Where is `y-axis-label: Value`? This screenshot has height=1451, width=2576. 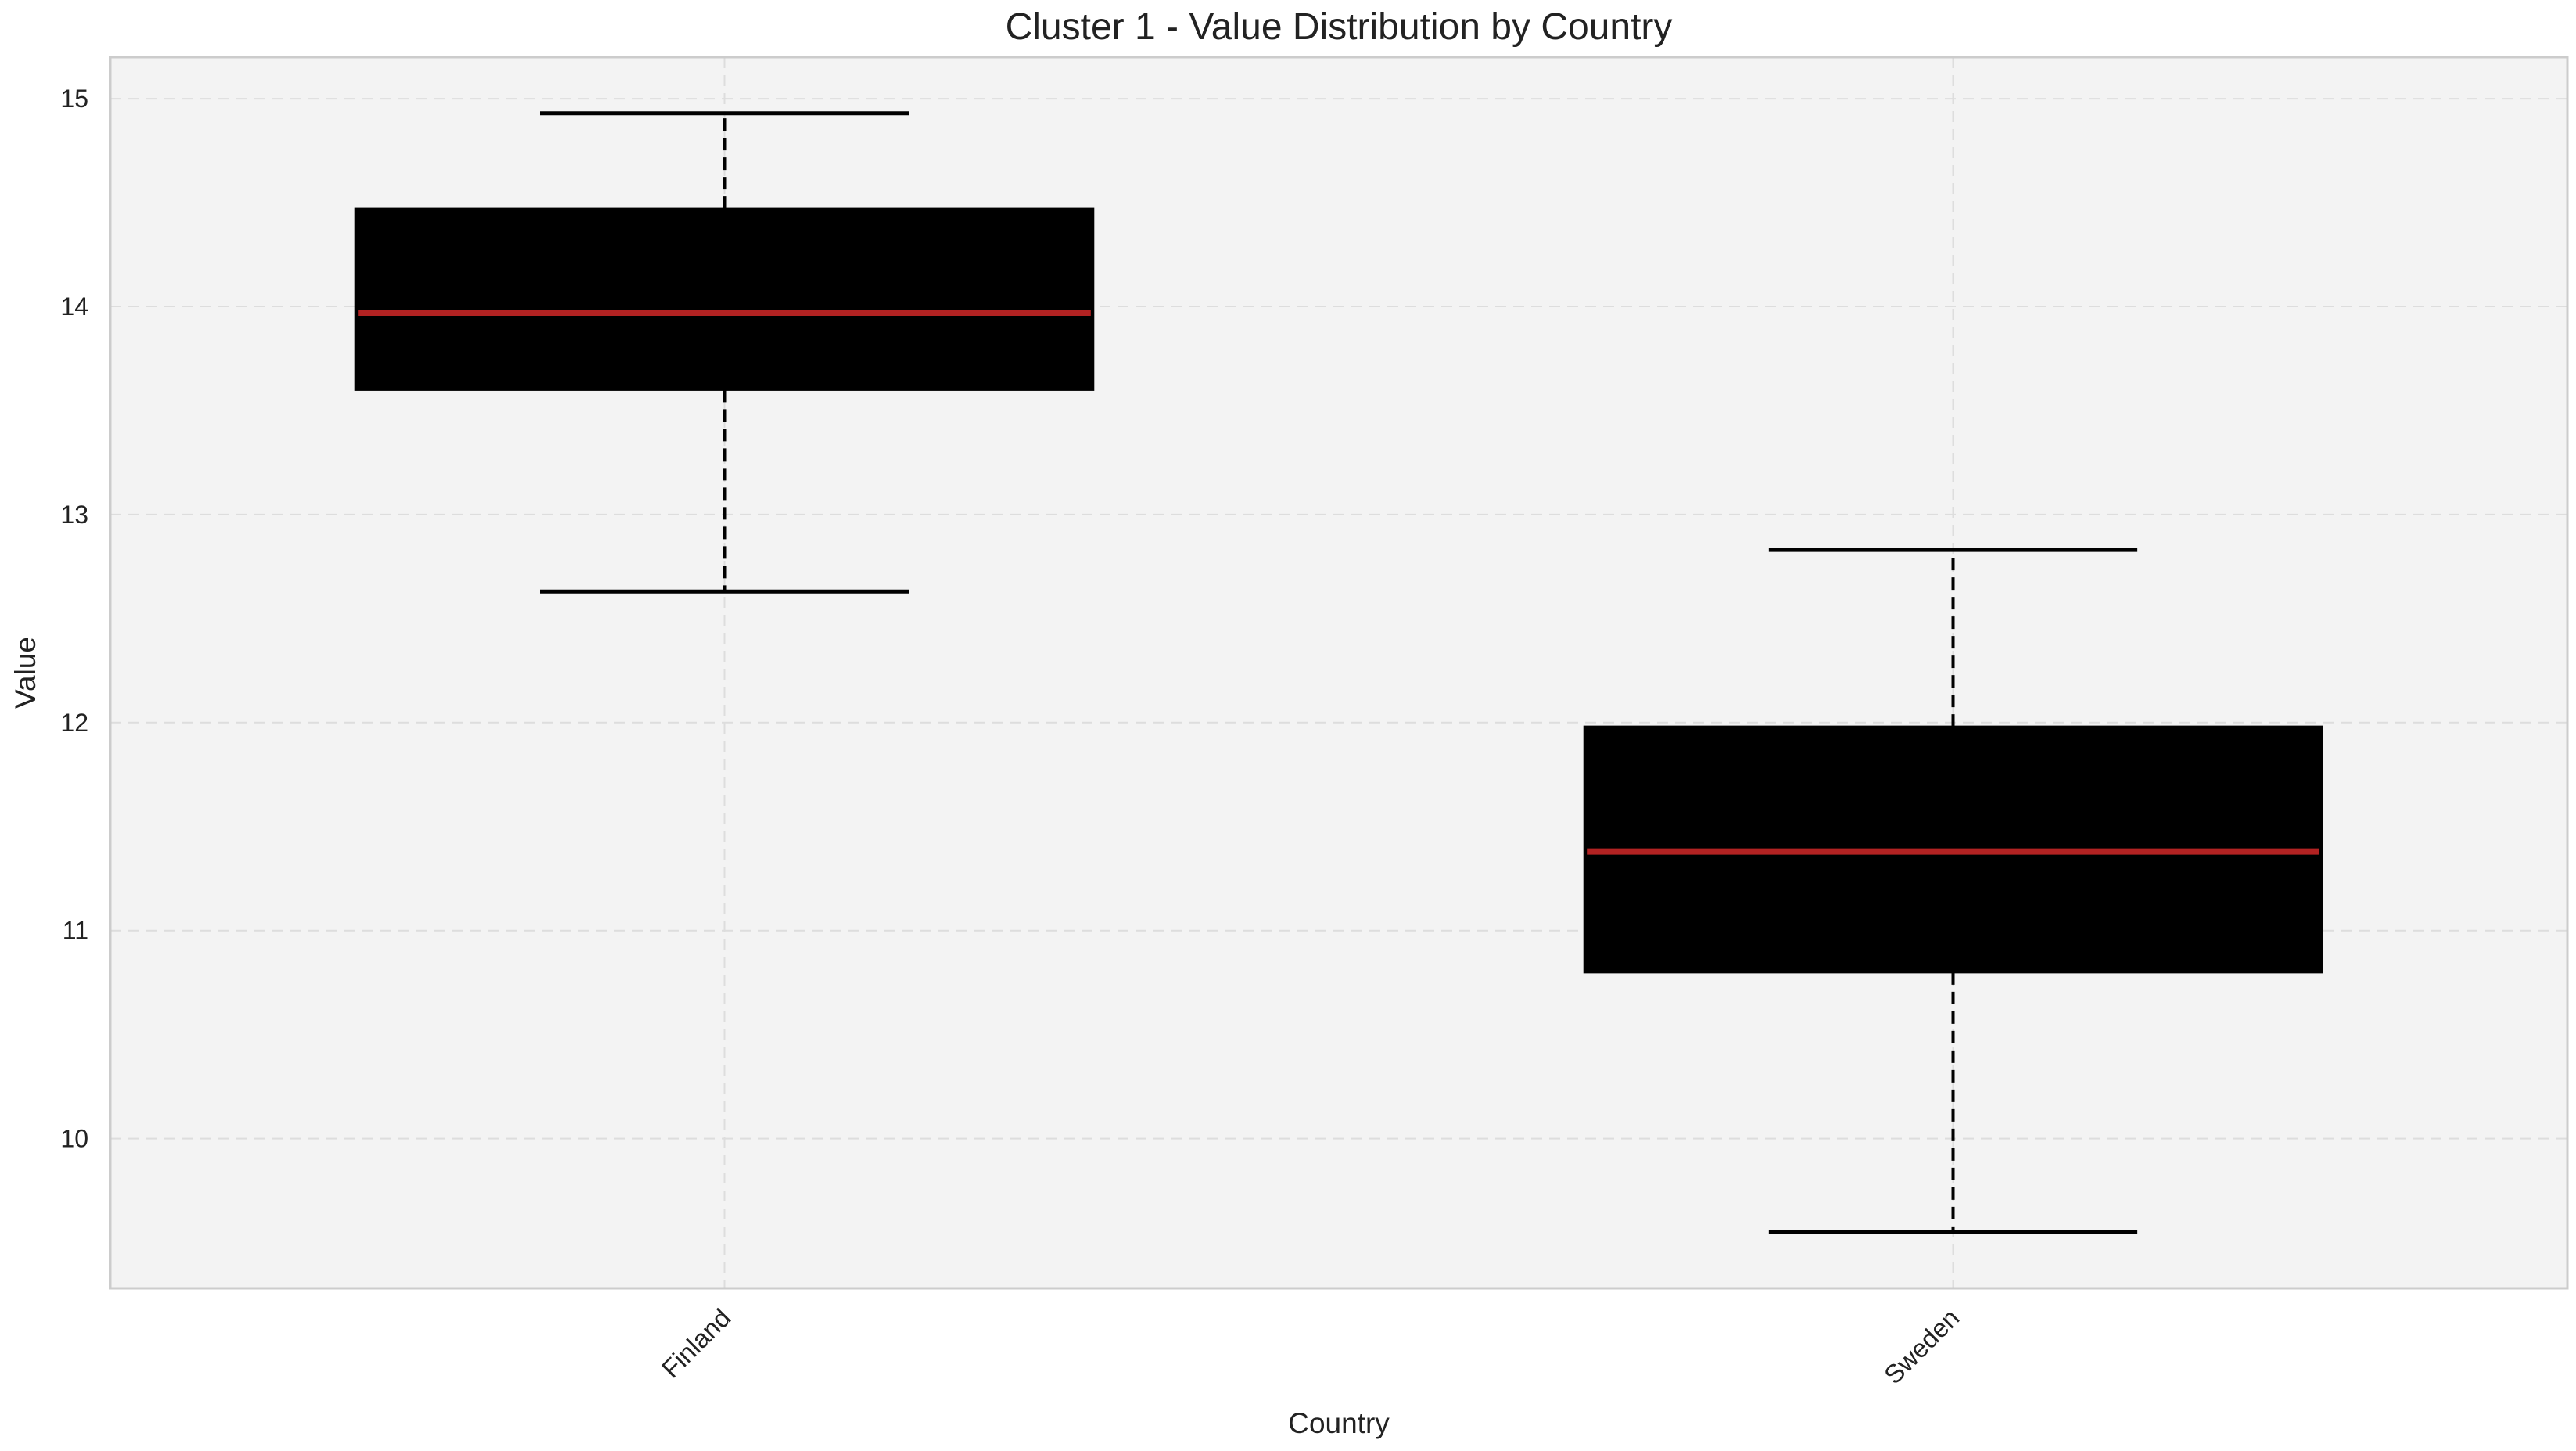
y-axis-label: Value is located at coordinates (25, 673).